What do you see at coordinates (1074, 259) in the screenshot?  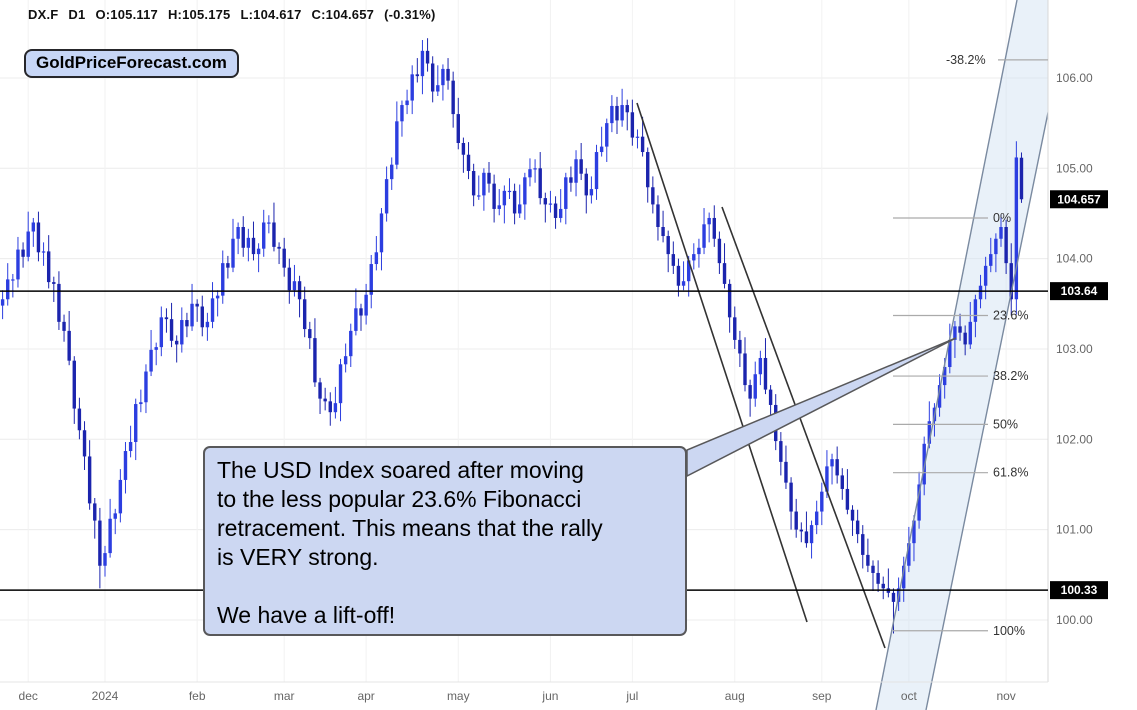 I see `y-axis-label: 104.00` at bounding box center [1074, 259].